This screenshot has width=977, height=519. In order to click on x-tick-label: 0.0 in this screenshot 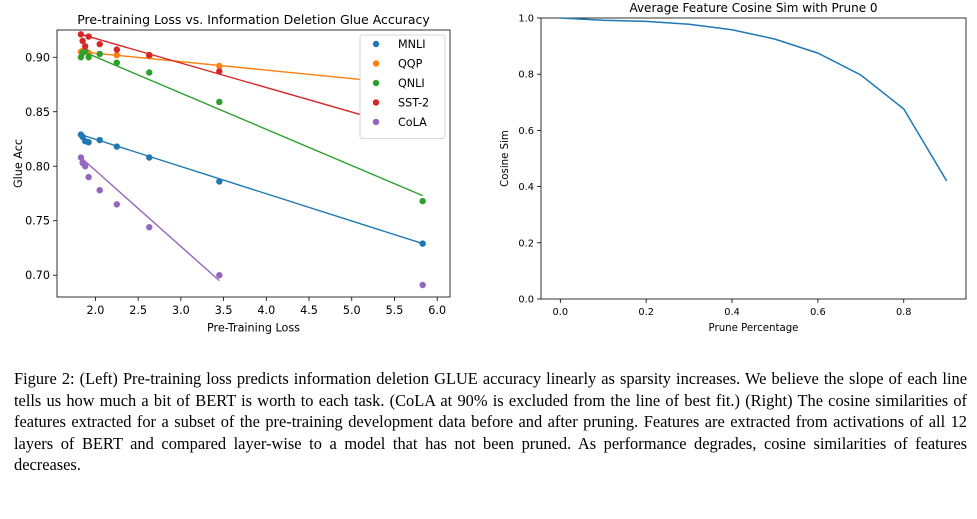, I will do `click(561, 312)`.